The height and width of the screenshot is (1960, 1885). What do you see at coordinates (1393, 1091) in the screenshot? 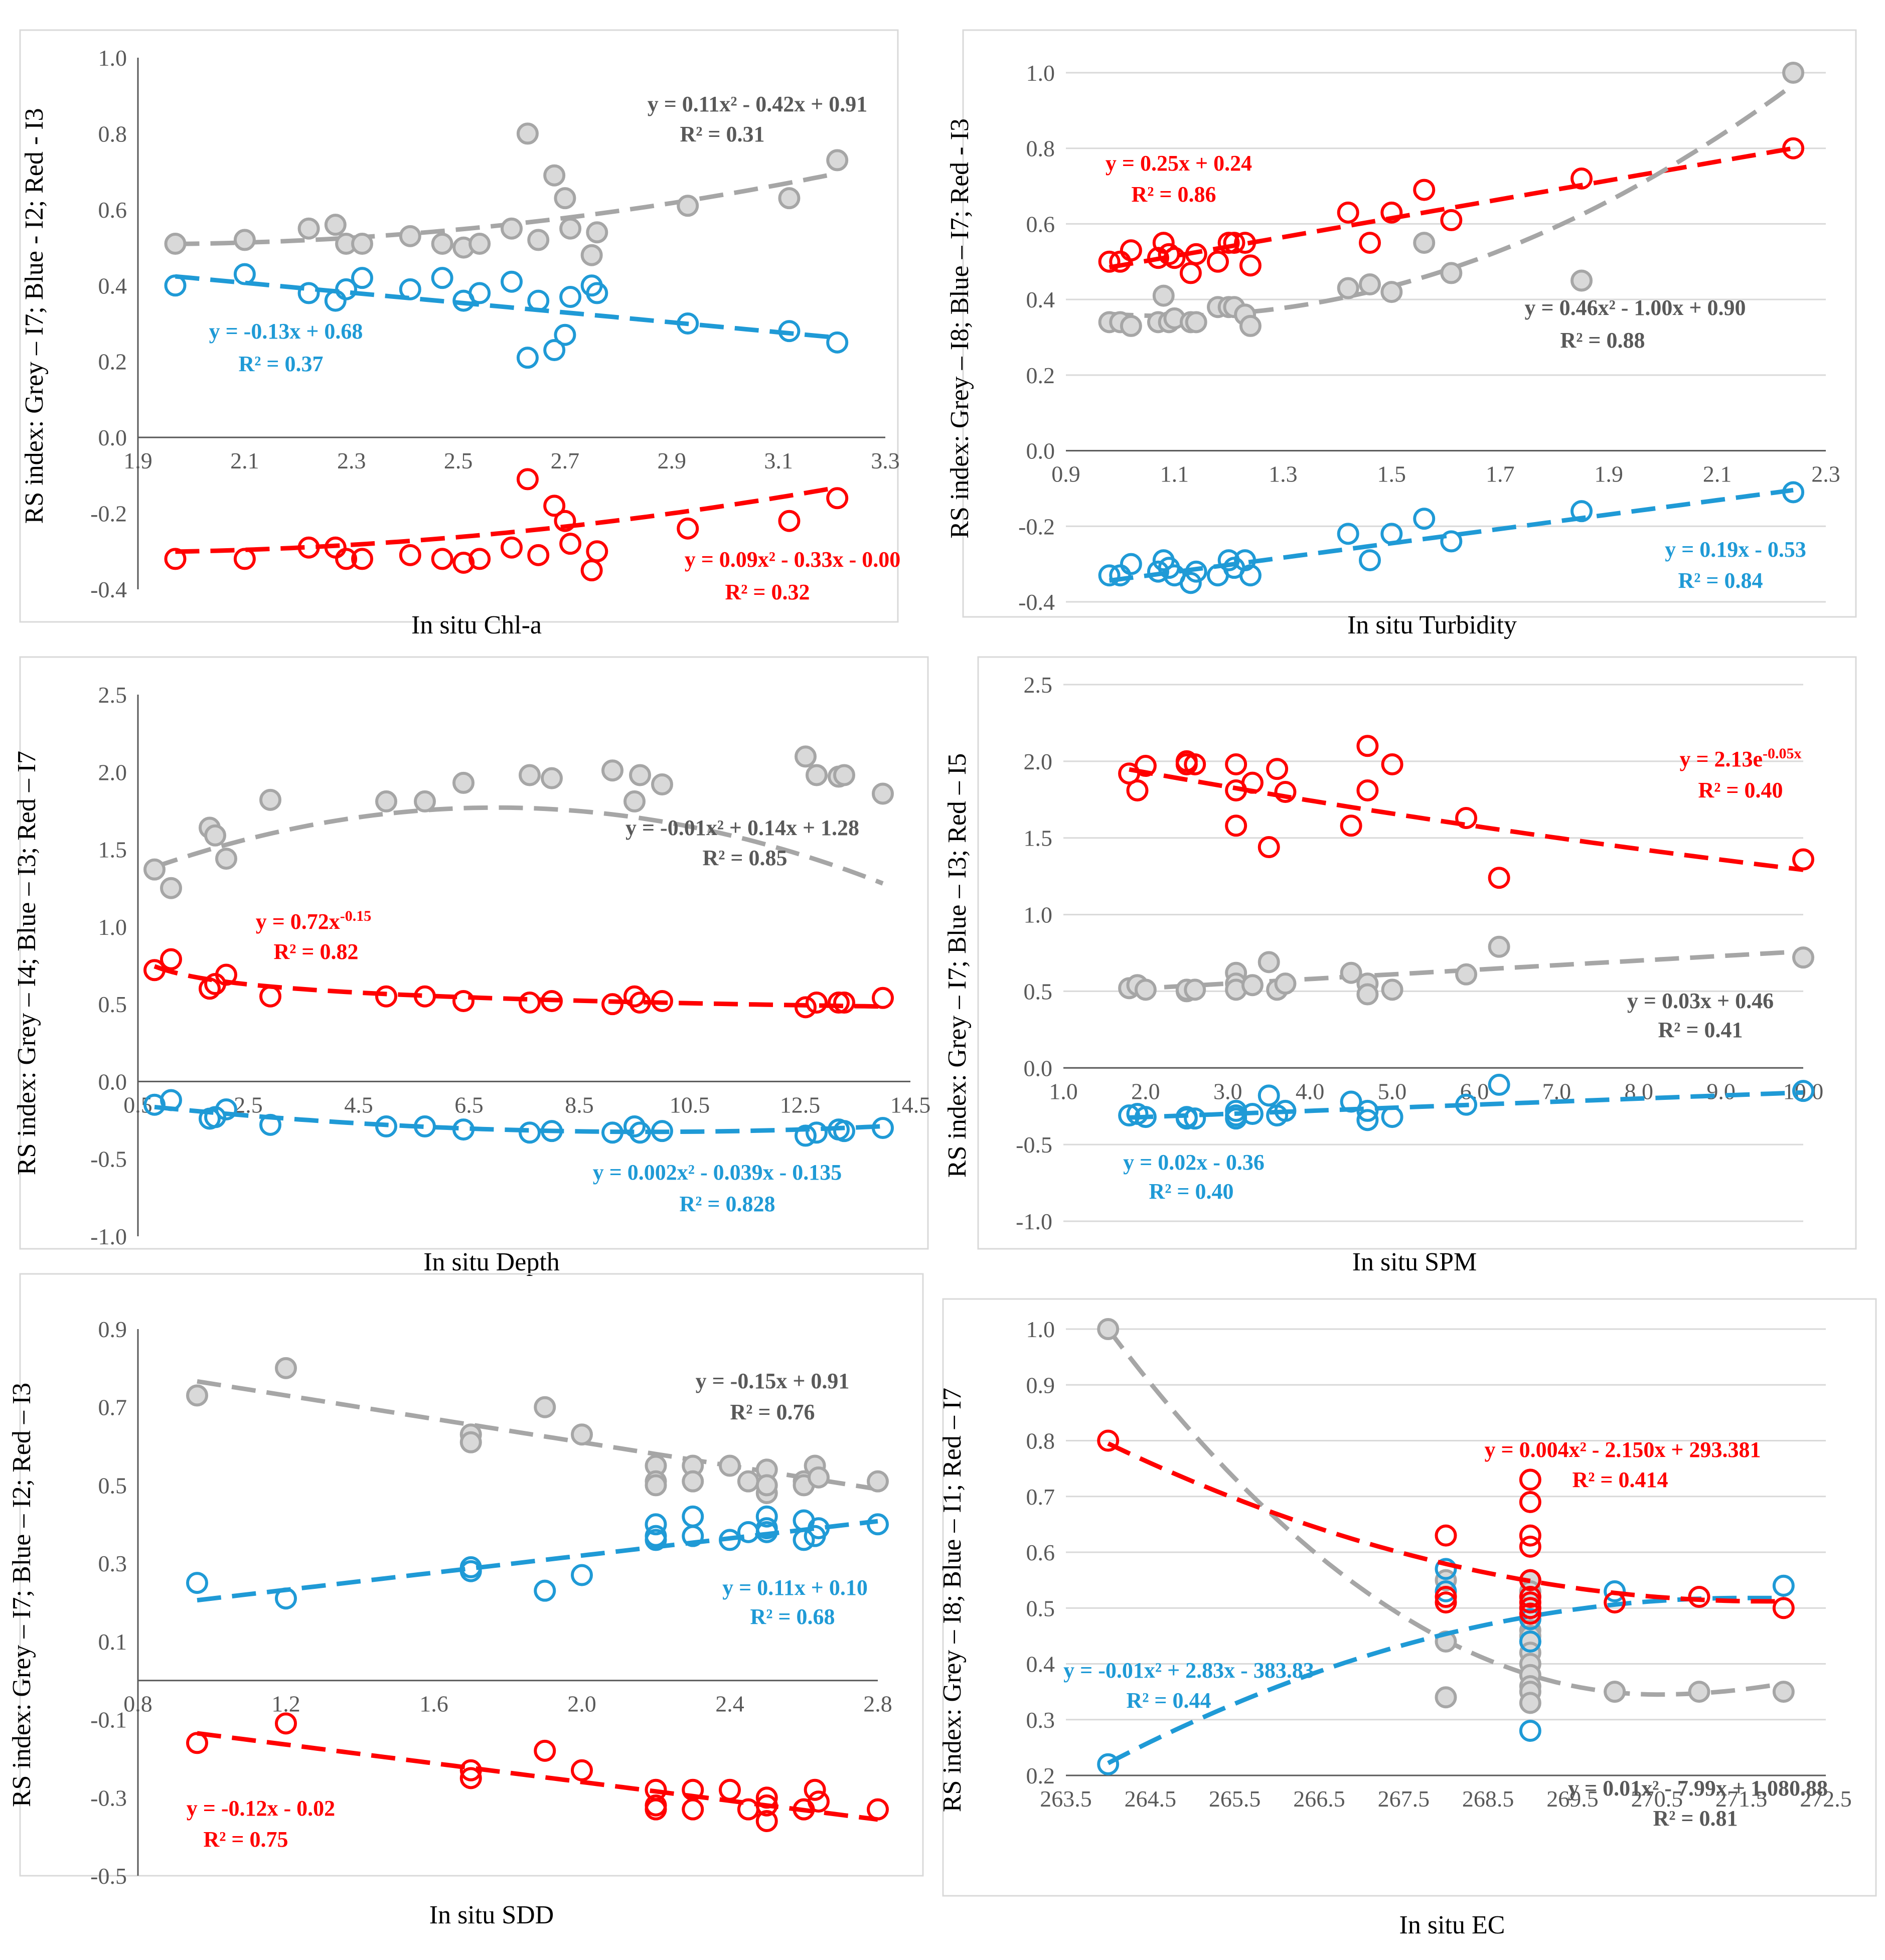
I see `x-tick-label: 5.0` at bounding box center [1393, 1091].